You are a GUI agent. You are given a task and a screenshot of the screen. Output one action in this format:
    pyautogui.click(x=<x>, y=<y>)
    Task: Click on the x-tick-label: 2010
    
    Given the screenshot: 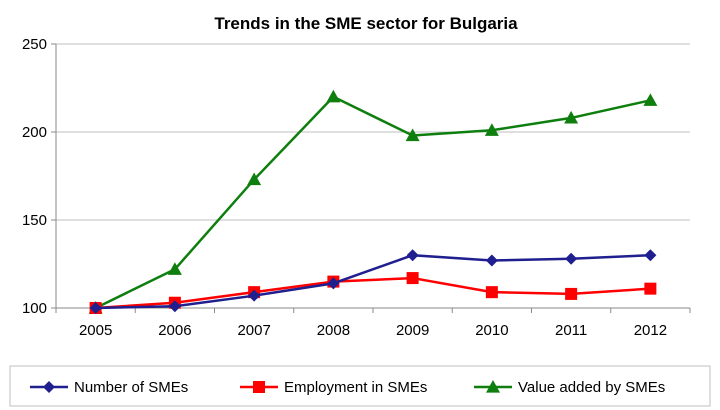 What is the action you would take?
    pyautogui.click(x=491, y=330)
    